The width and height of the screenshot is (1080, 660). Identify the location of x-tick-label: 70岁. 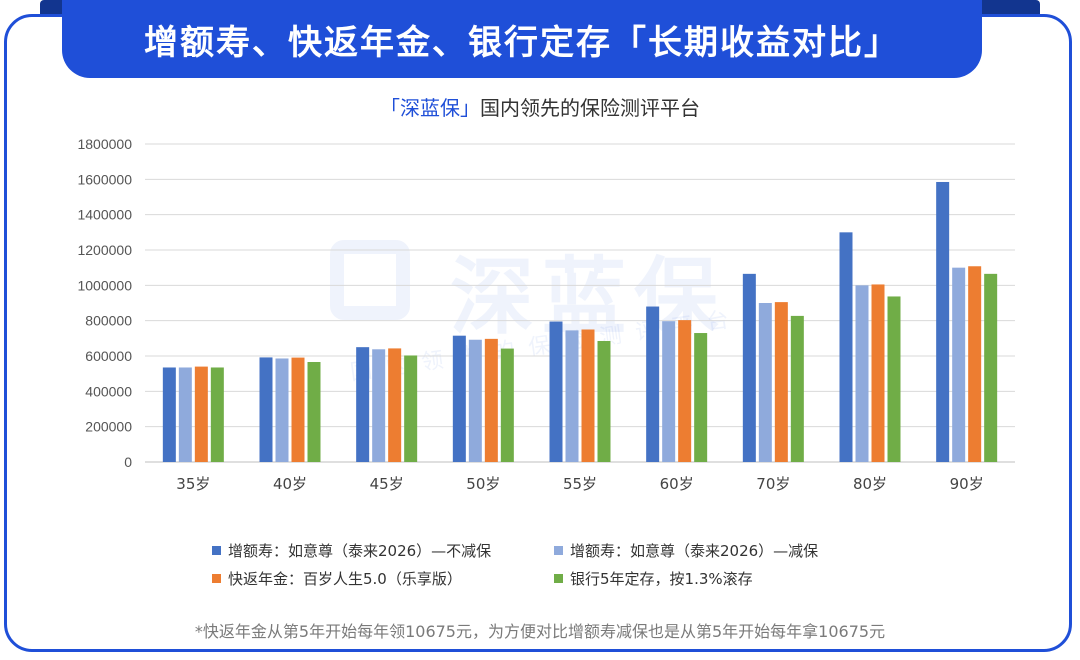
(773, 484).